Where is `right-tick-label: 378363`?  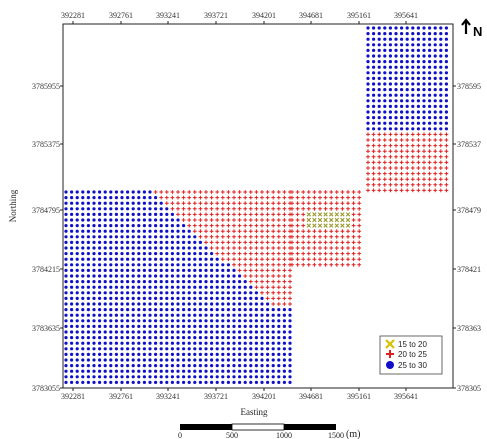
right-tick-label: 378363 is located at coordinates (469, 328).